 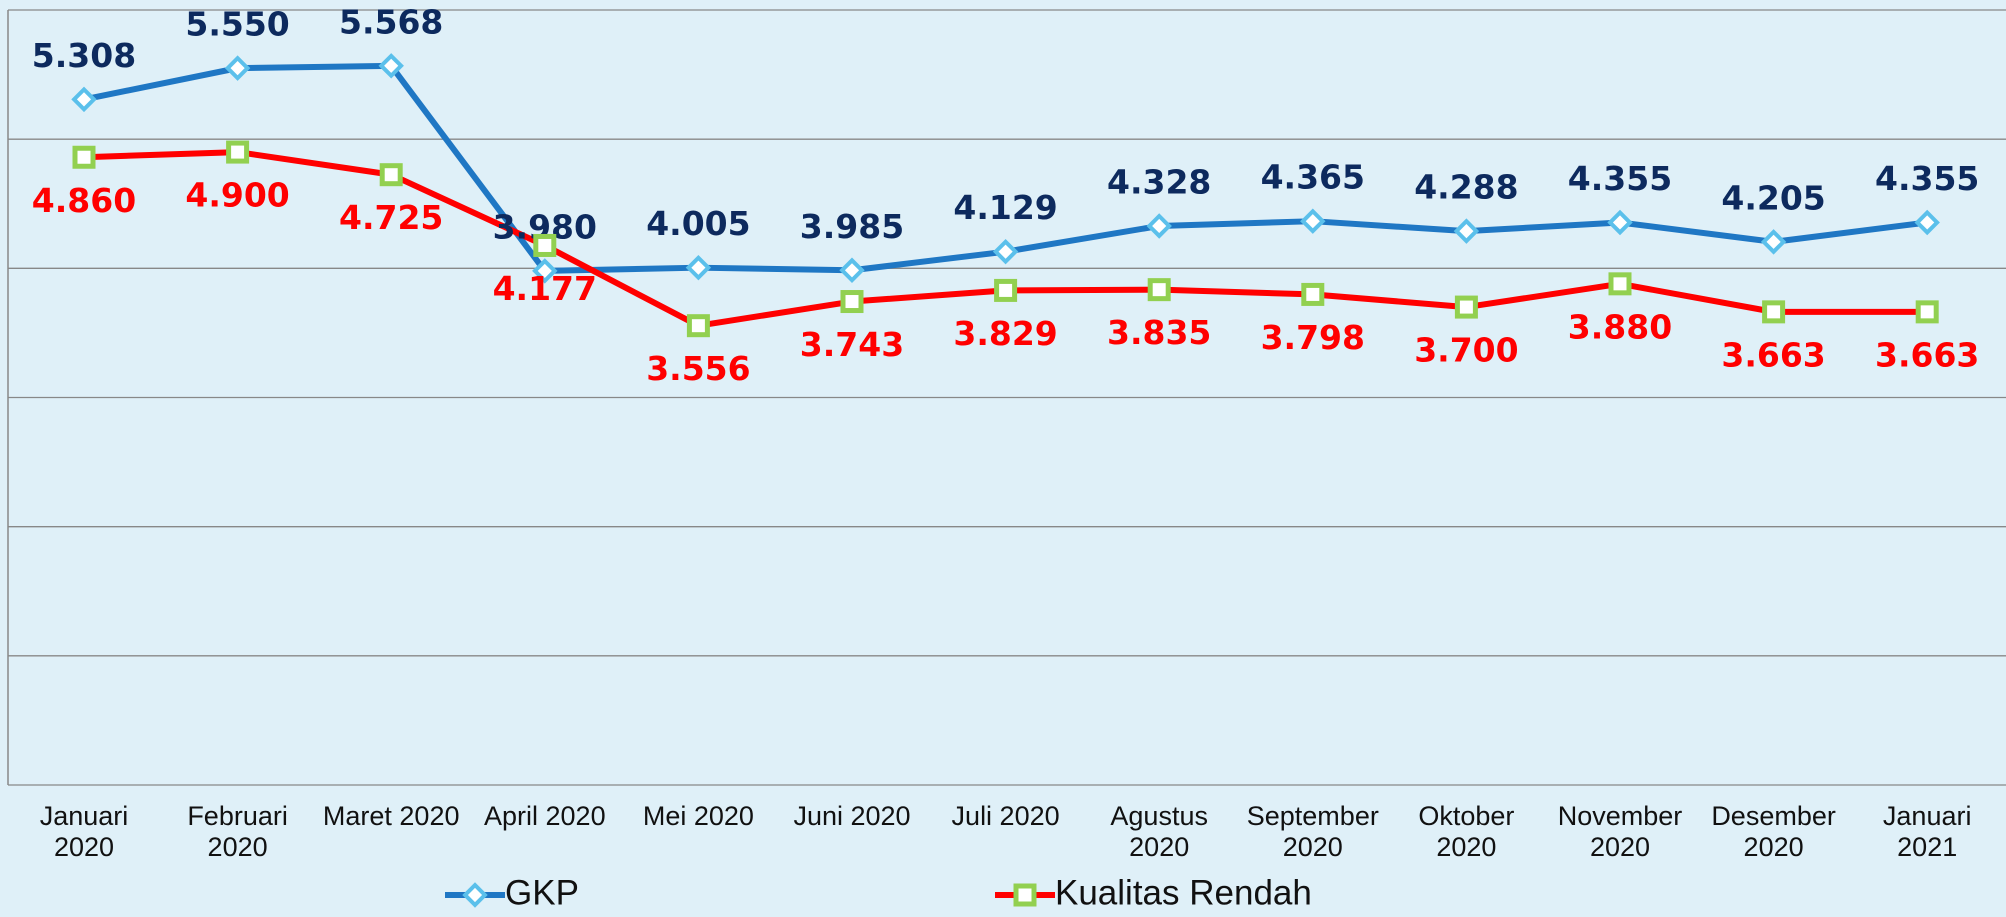 I want to click on data-label: 3.798, so click(x=1313, y=337).